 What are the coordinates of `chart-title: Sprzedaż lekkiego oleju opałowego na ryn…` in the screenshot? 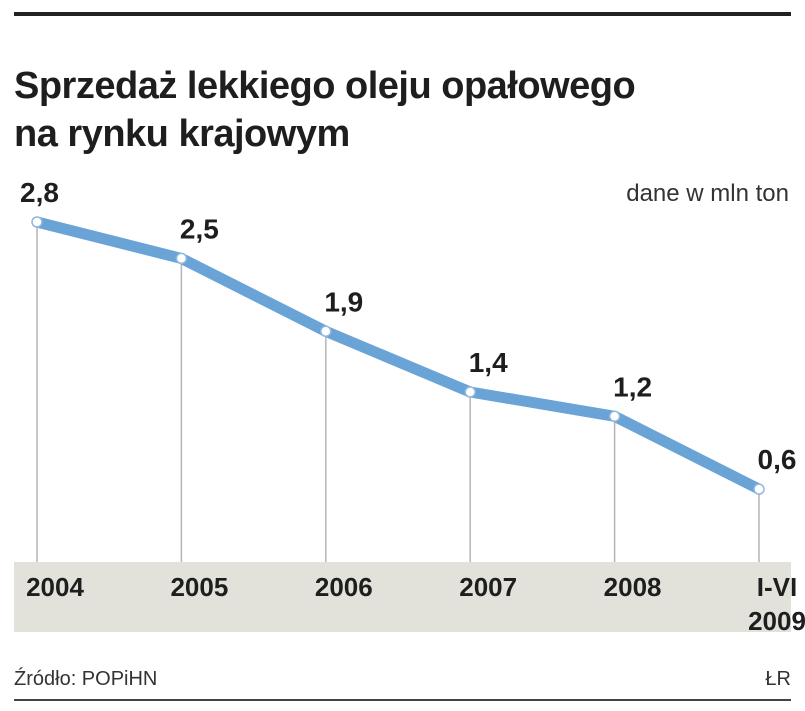 It's located at (394, 110).